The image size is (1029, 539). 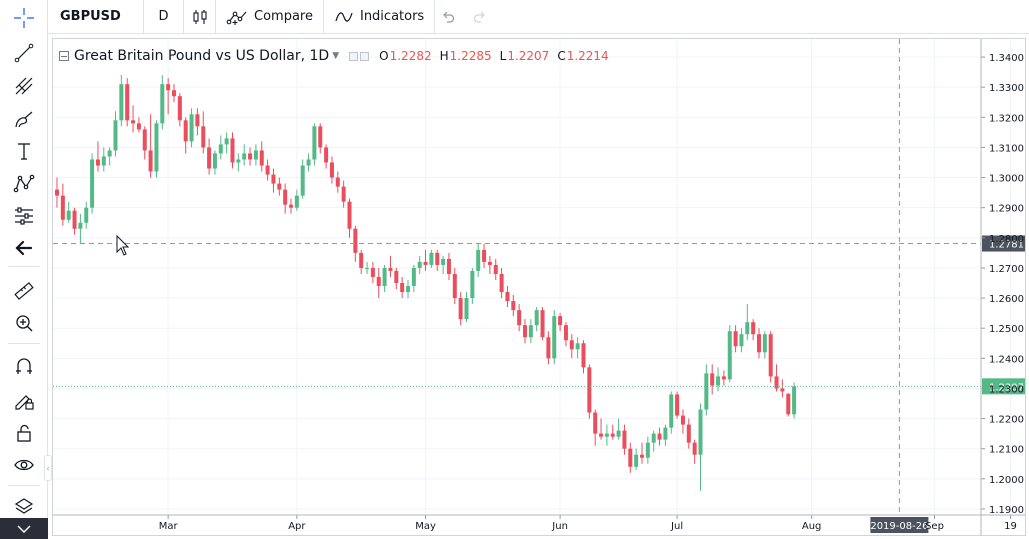 What do you see at coordinates (380, 17) in the screenshot?
I see `indicators-button: Indicators` at bounding box center [380, 17].